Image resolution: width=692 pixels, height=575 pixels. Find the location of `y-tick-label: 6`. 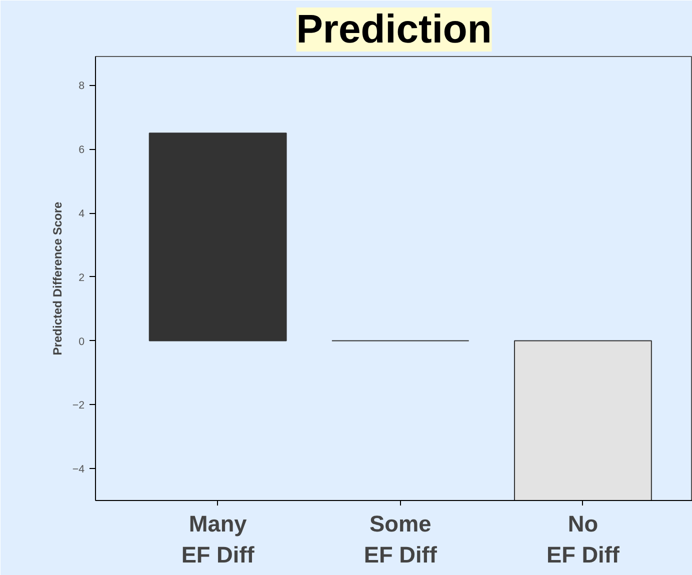

y-tick-label: 6 is located at coordinates (81, 150).